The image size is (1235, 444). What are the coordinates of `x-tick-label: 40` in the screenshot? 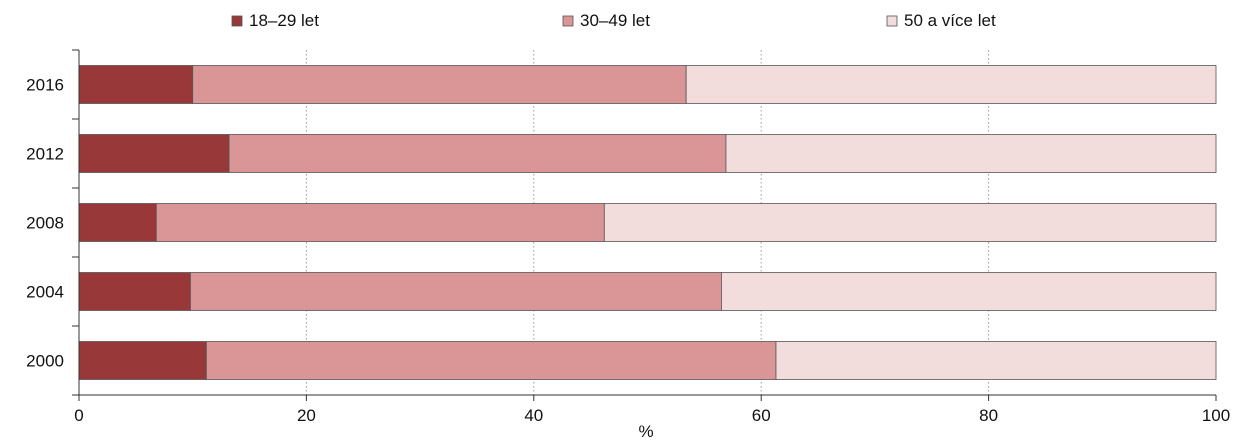 It's located at (533, 415).